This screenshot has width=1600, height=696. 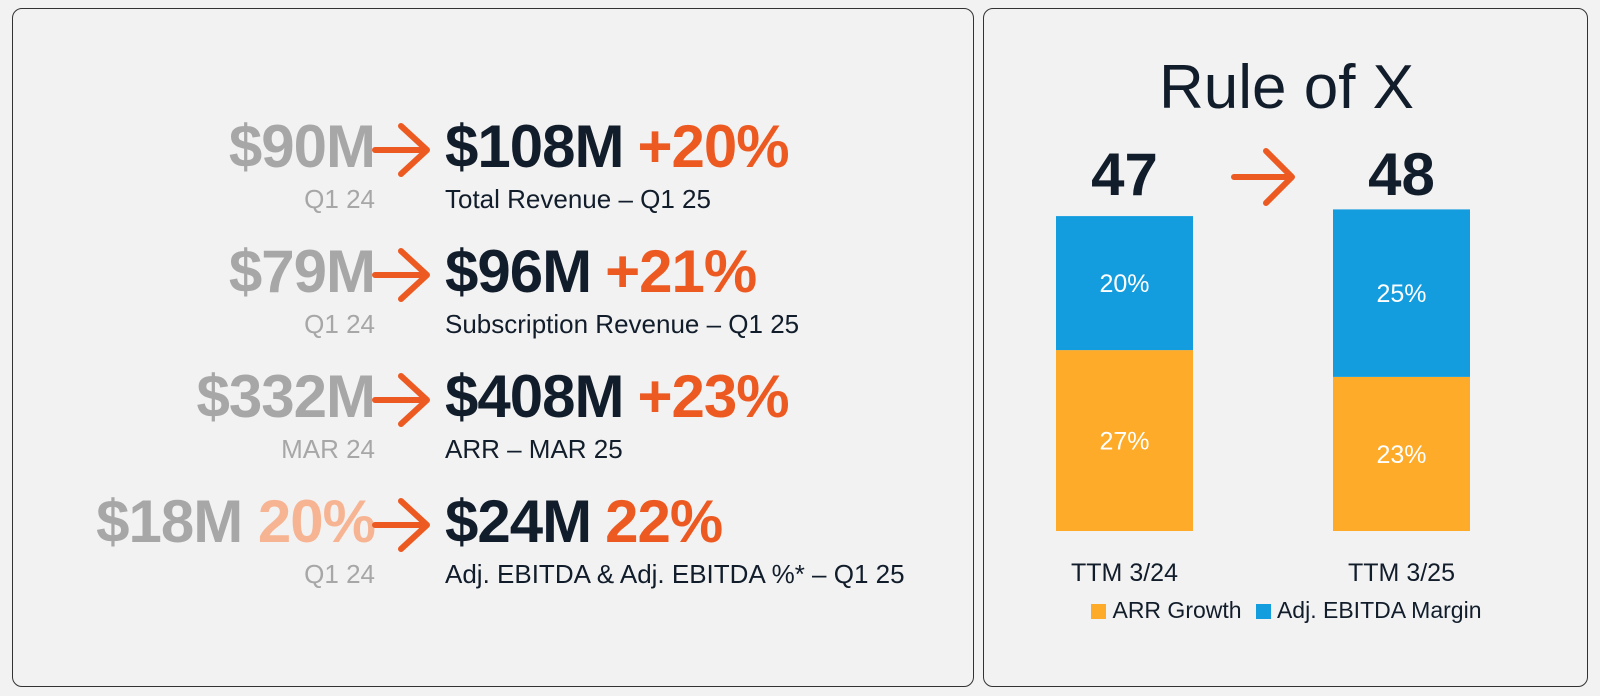 I want to click on metric-arr: $332M MAR 24 $408M +23% ARR – MAR 25, so click(x=494, y=422).